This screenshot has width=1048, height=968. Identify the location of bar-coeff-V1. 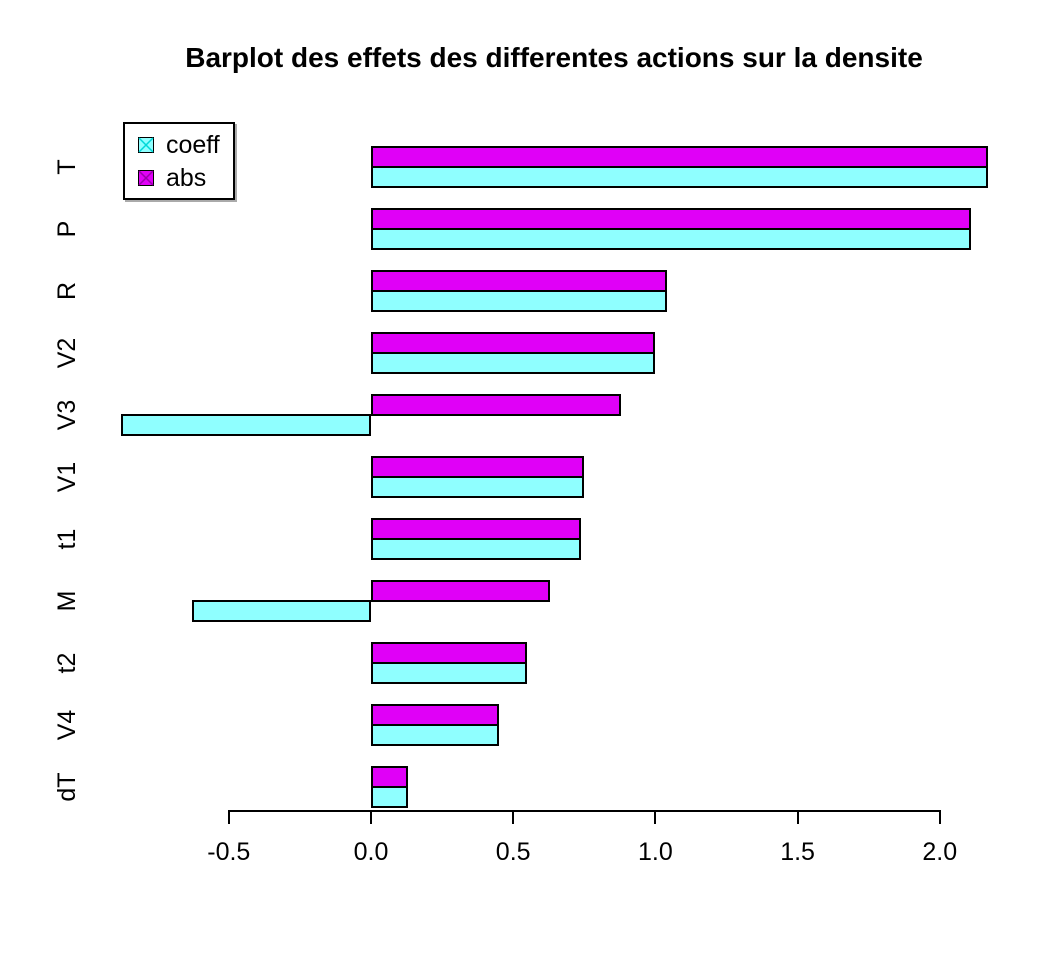
(478, 487).